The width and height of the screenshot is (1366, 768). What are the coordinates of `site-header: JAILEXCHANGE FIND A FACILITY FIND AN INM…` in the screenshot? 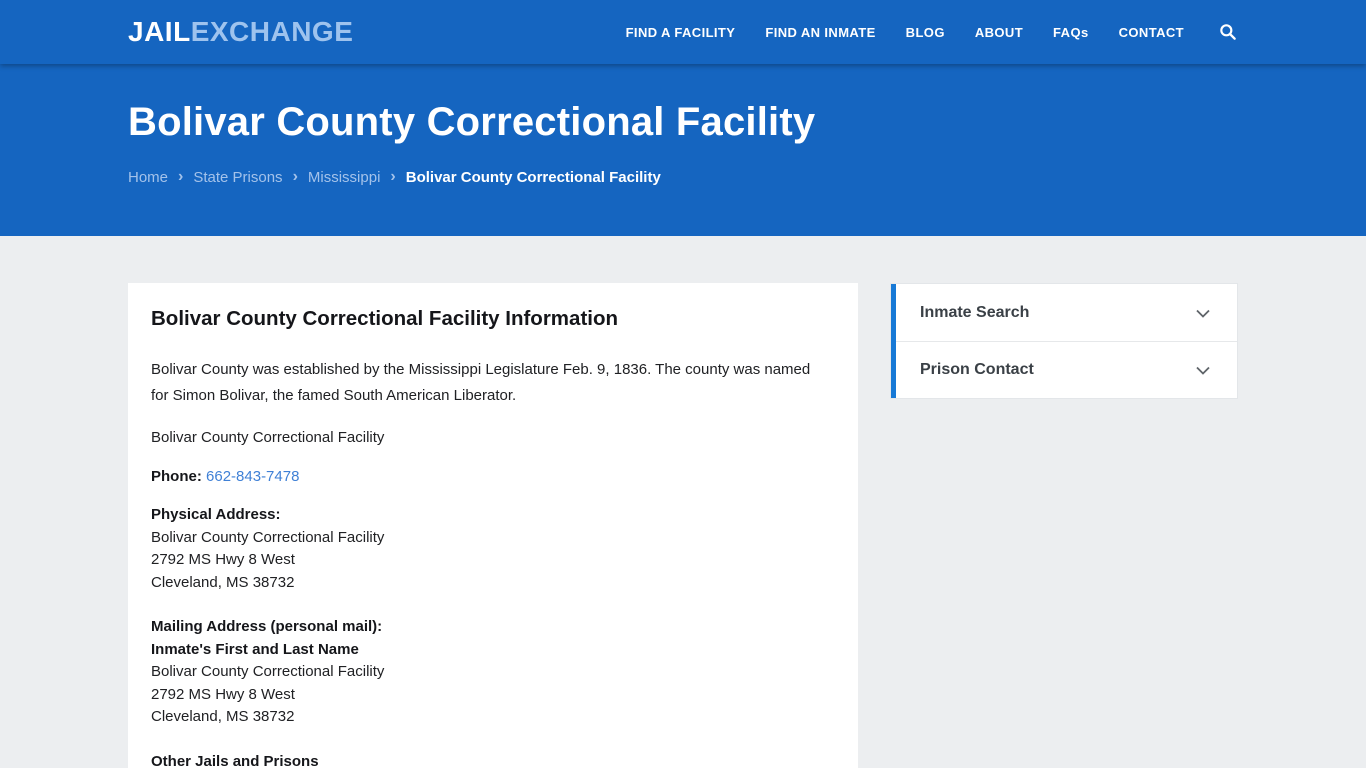 It's located at (683, 32).